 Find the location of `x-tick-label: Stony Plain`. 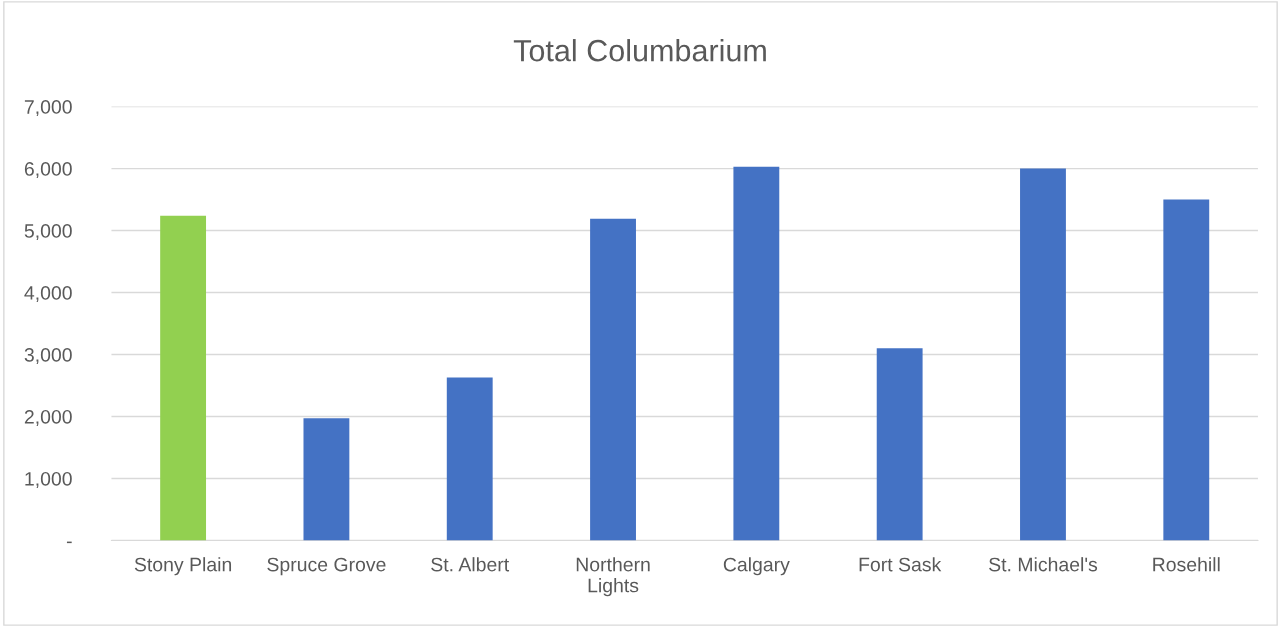

x-tick-label: Stony Plain is located at coordinates (183, 566).